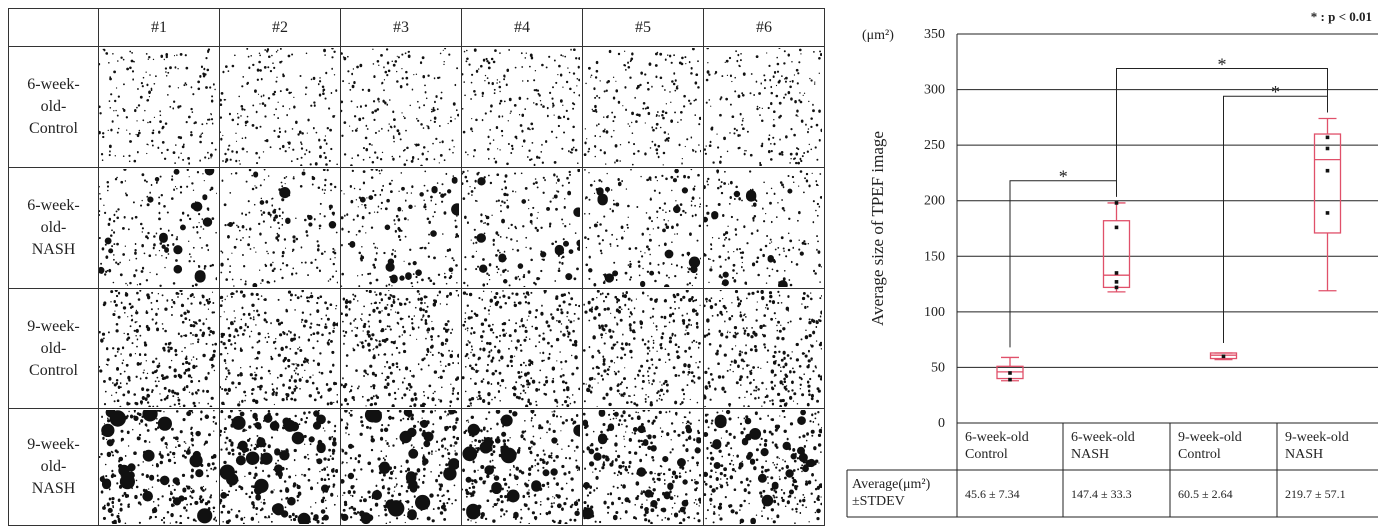 This screenshot has width=1378, height=526. I want to click on y-tick-label: 0, so click(941, 423).